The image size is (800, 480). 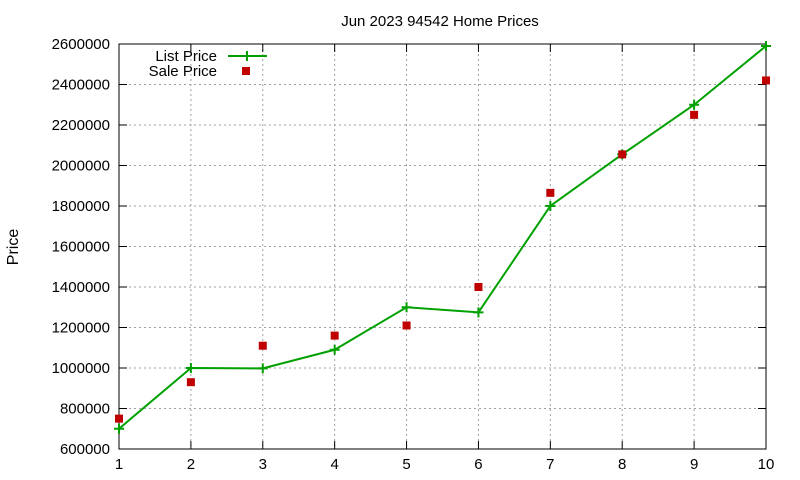 What do you see at coordinates (766, 464) in the screenshot?
I see `x-tick-label: 10` at bounding box center [766, 464].